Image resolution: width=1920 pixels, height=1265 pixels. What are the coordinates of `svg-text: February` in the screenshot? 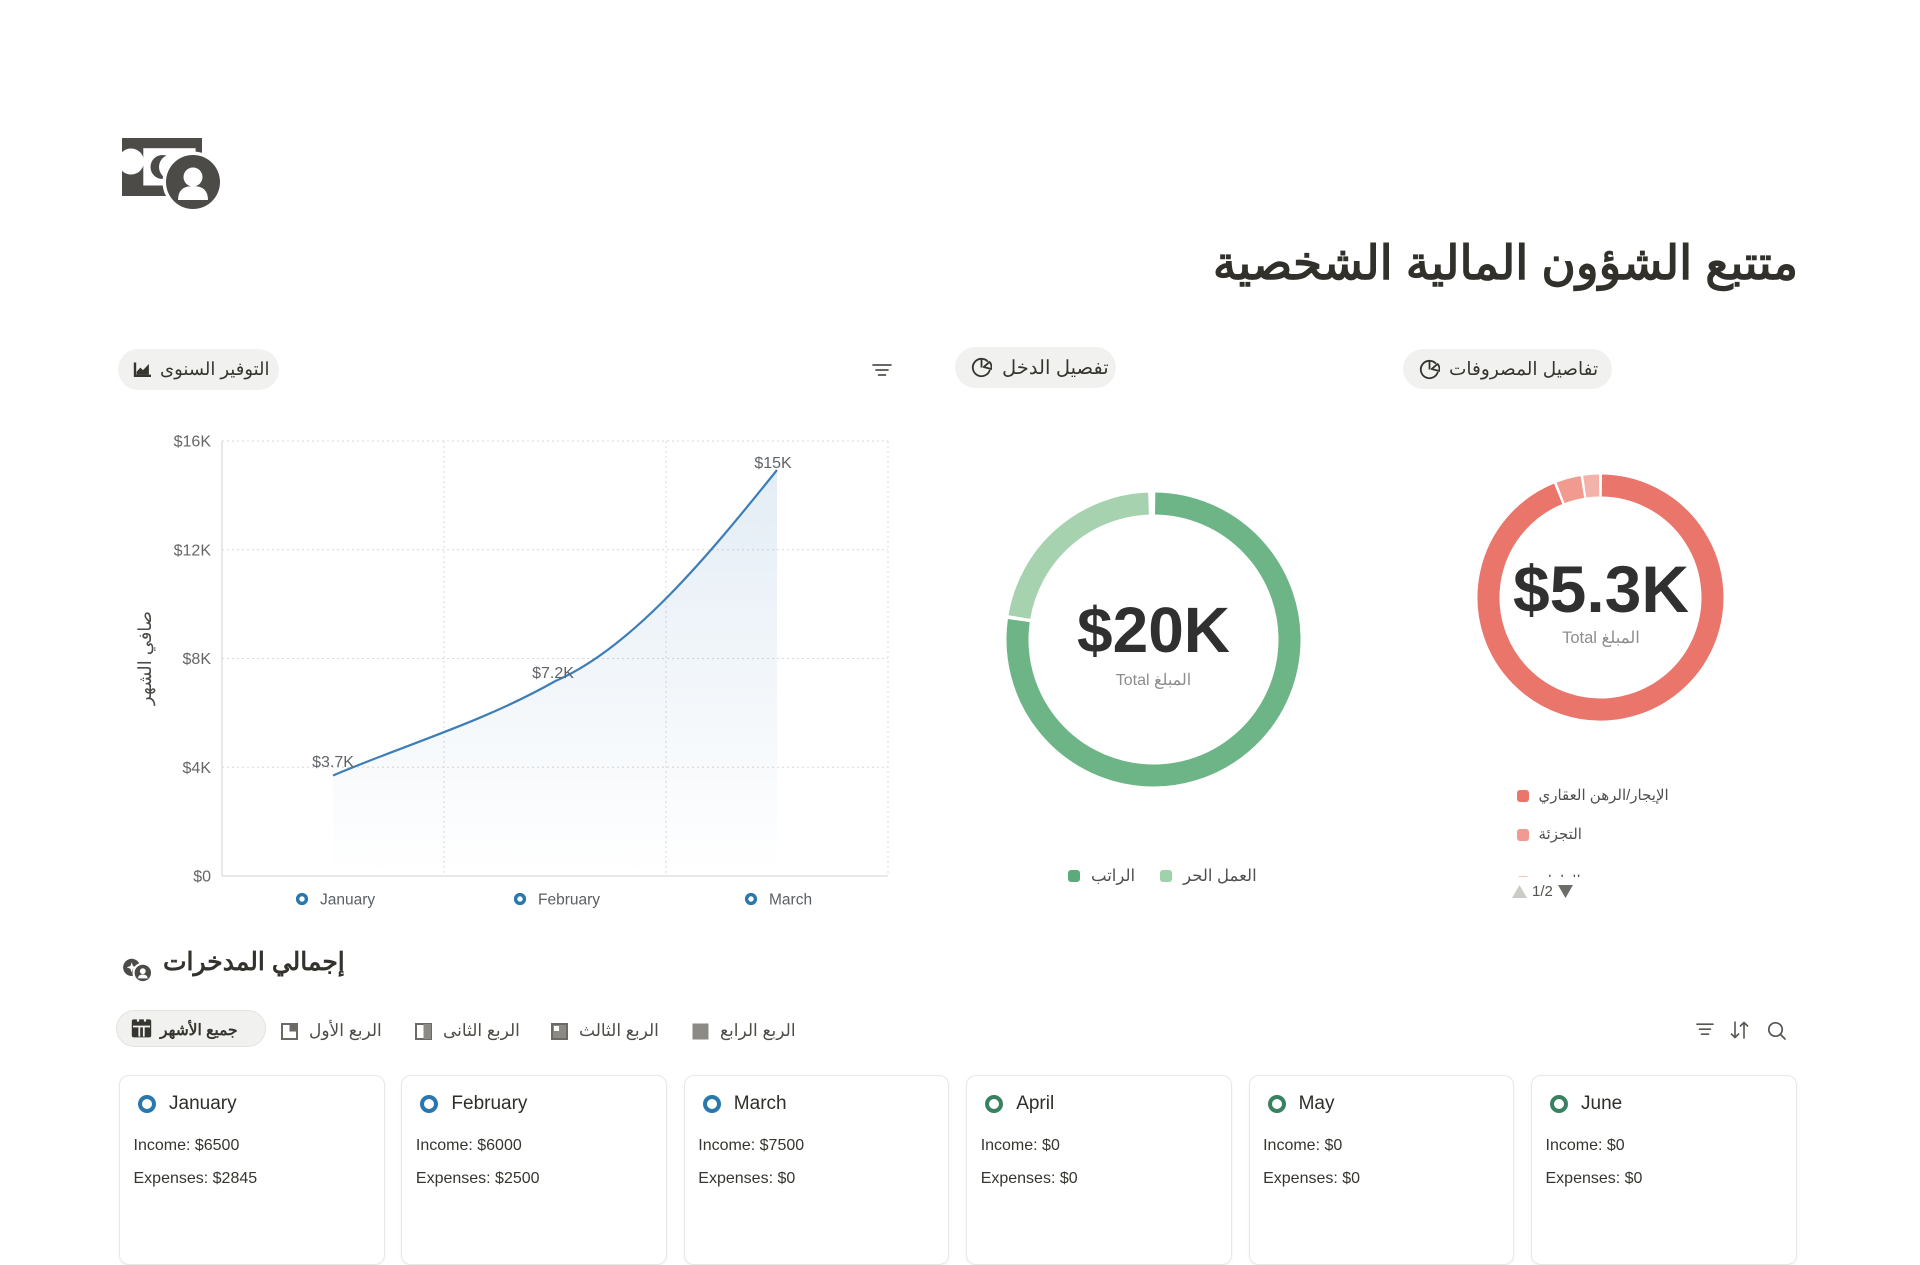 It's located at (569, 900).